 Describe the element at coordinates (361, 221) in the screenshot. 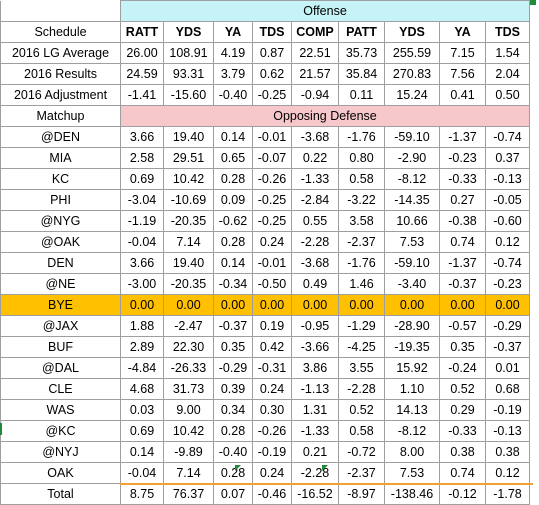

I see `table-cell: 3.58` at that location.